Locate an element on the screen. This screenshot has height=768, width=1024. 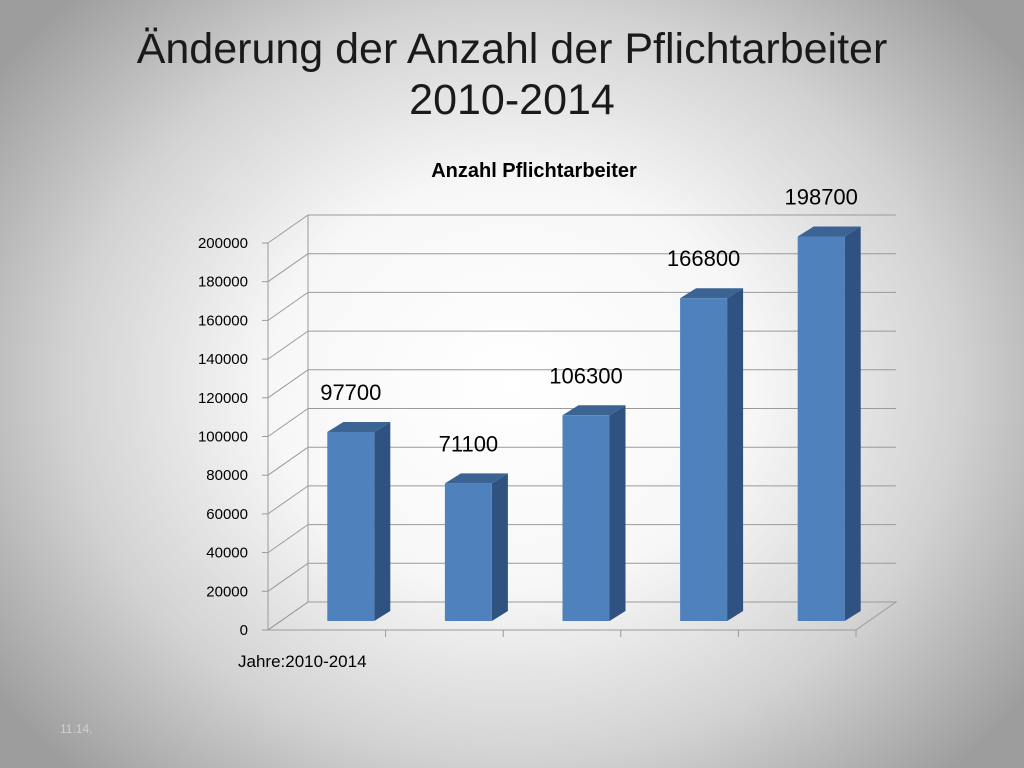
y-tick-label: 0 is located at coordinates (244, 630).